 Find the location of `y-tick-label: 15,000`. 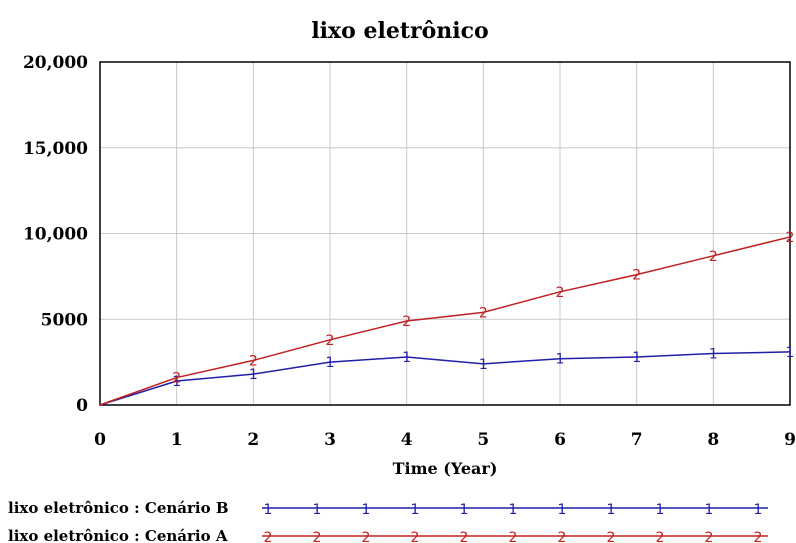

y-tick-label: 15,000 is located at coordinates (55, 149).